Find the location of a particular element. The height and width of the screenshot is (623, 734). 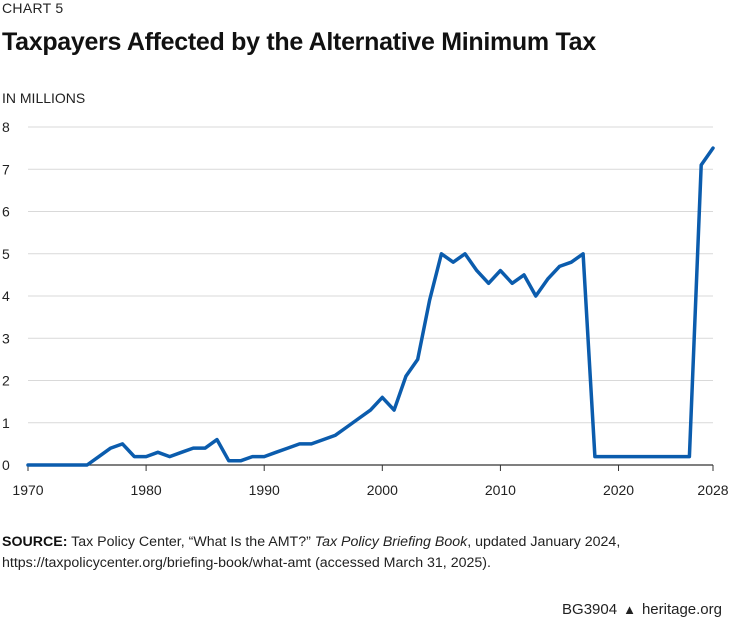

y-tick-label: 7 is located at coordinates (6, 169).